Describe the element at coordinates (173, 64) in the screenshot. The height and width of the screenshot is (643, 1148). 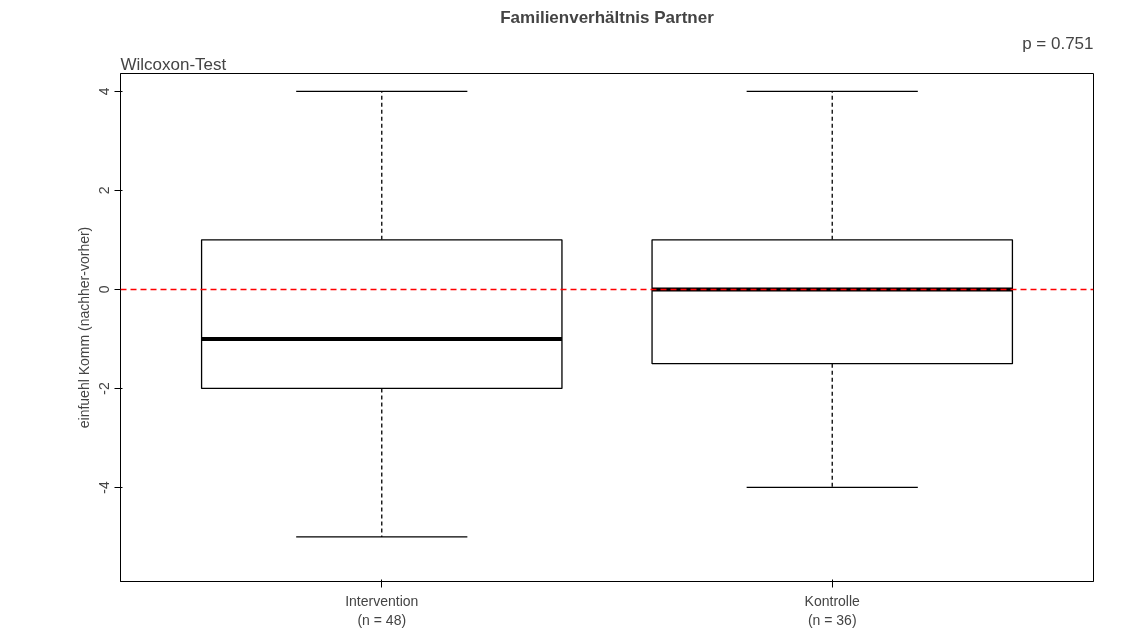
I see `text: Wilcoxon-Test` at that location.